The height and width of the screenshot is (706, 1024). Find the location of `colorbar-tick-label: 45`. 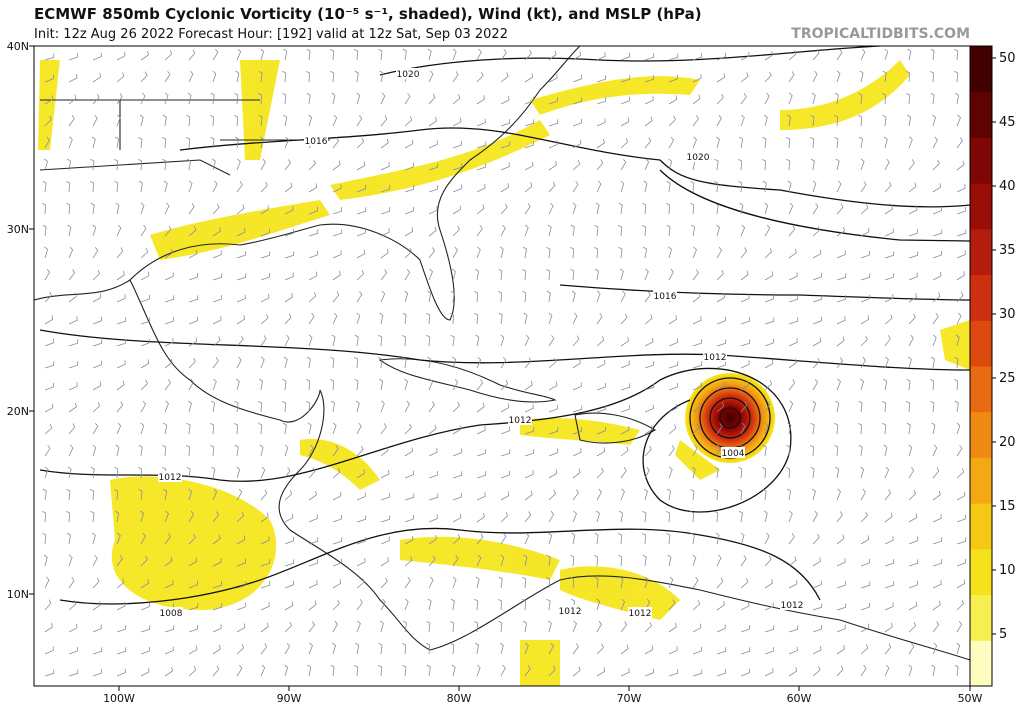

colorbar-tick-label: 45 is located at coordinates (1007, 122).